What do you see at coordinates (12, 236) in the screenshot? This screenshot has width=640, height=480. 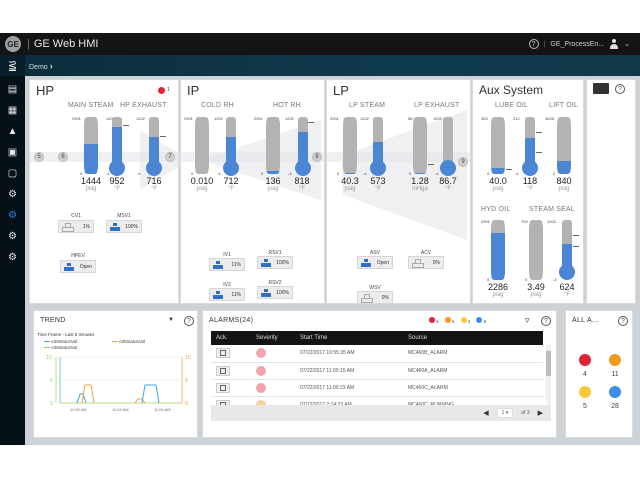 I see `gears-icon-2: ⚙` at bounding box center [12, 236].